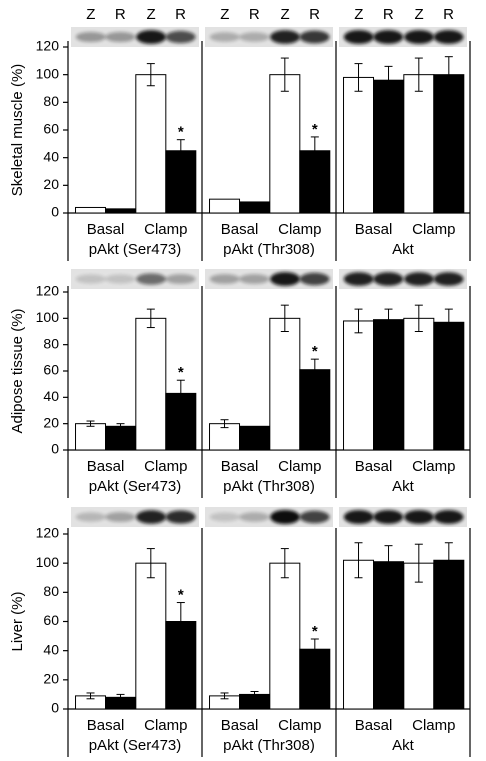 The width and height of the screenshot is (486, 761). What do you see at coordinates (17, 370) in the screenshot?
I see `y-axis-label: Adipose tissue (%)` at bounding box center [17, 370].